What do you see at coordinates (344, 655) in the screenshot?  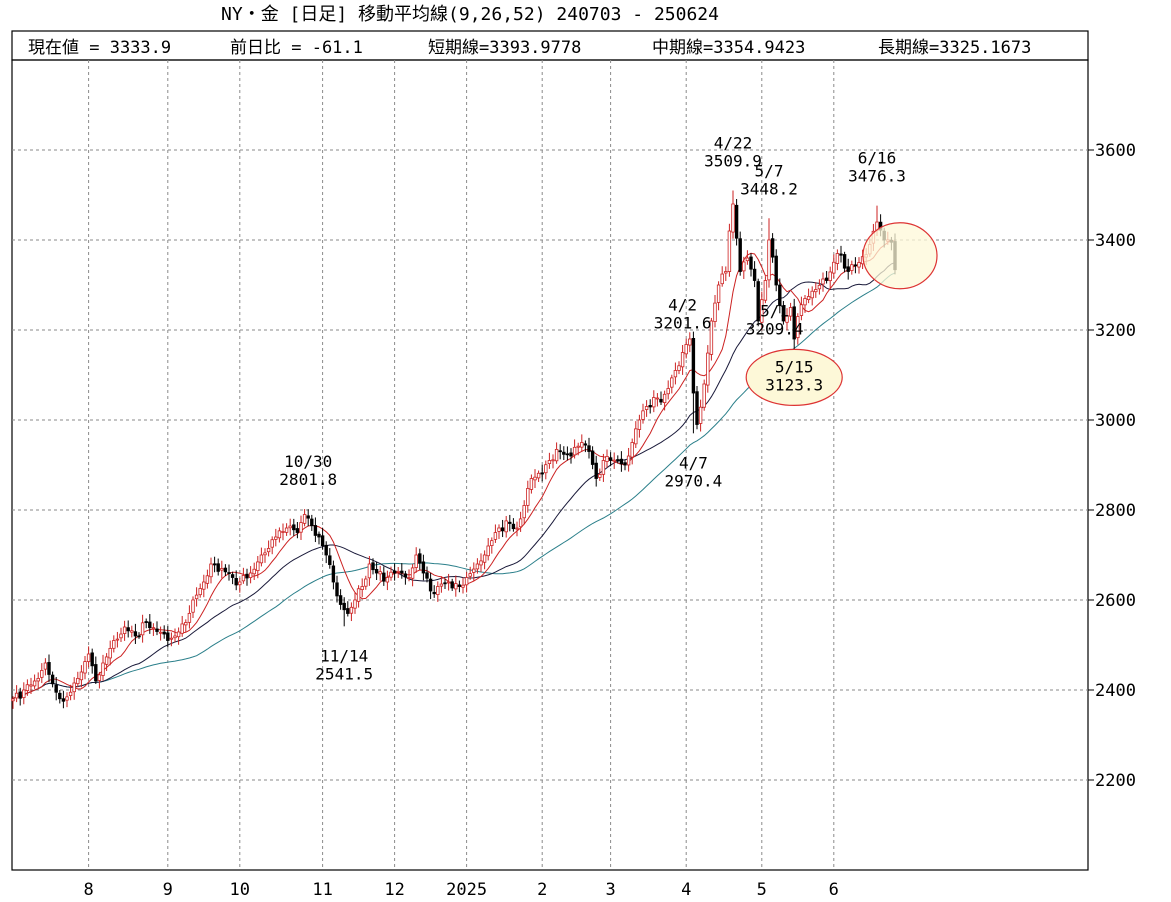 I see `annotation-date: 11/14` at bounding box center [344, 655].